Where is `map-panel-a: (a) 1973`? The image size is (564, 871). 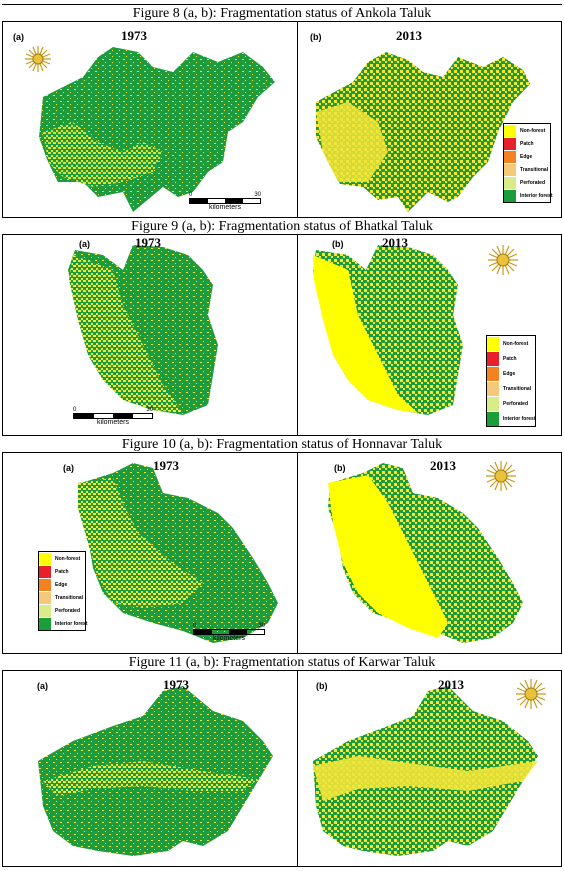 map-panel-a: (a) 1973 is located at coordinates (150, 768).